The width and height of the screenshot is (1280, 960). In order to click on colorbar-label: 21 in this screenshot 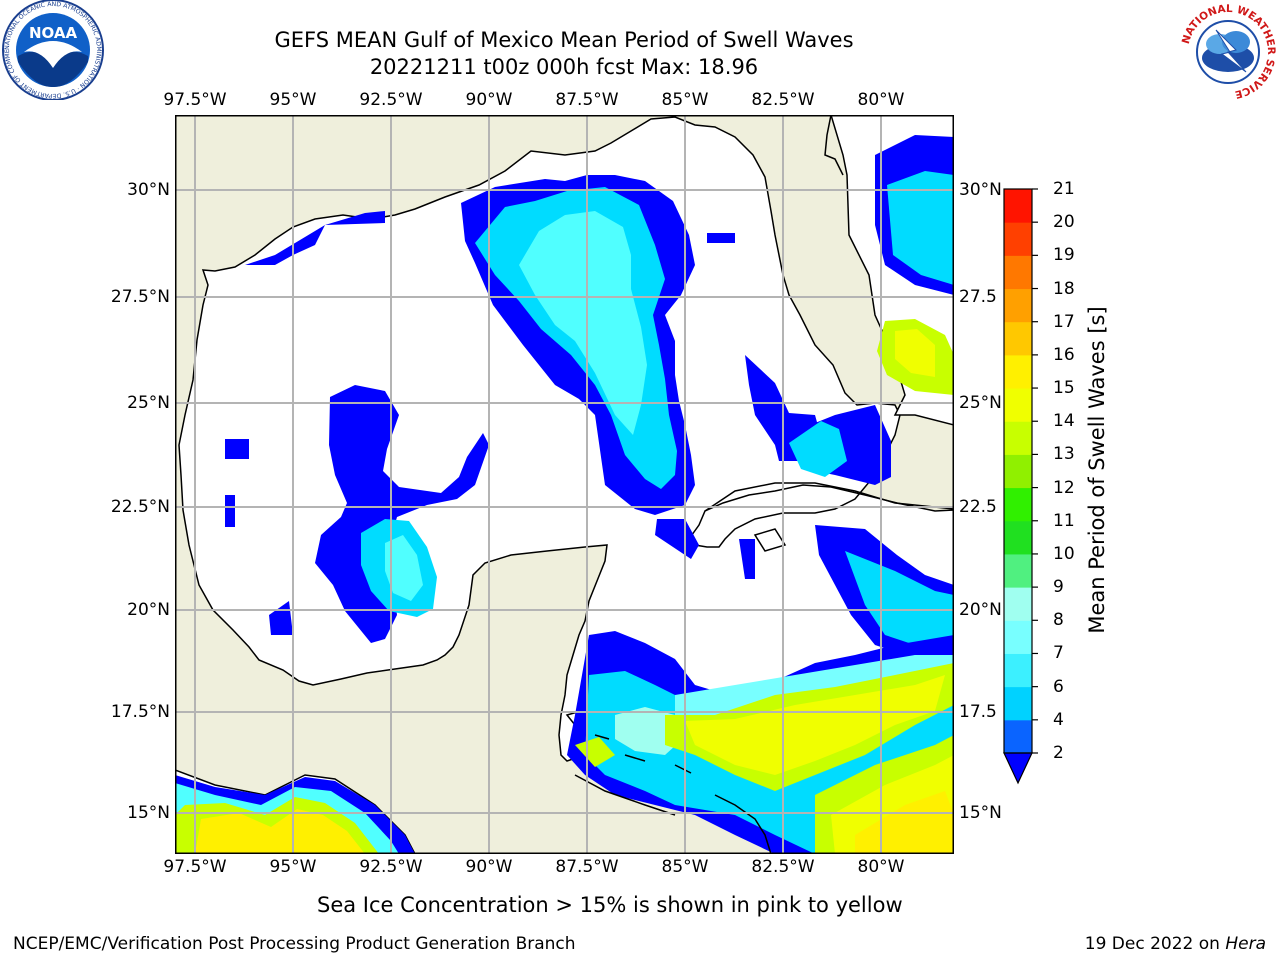, I will do `click(1064, 189)`.